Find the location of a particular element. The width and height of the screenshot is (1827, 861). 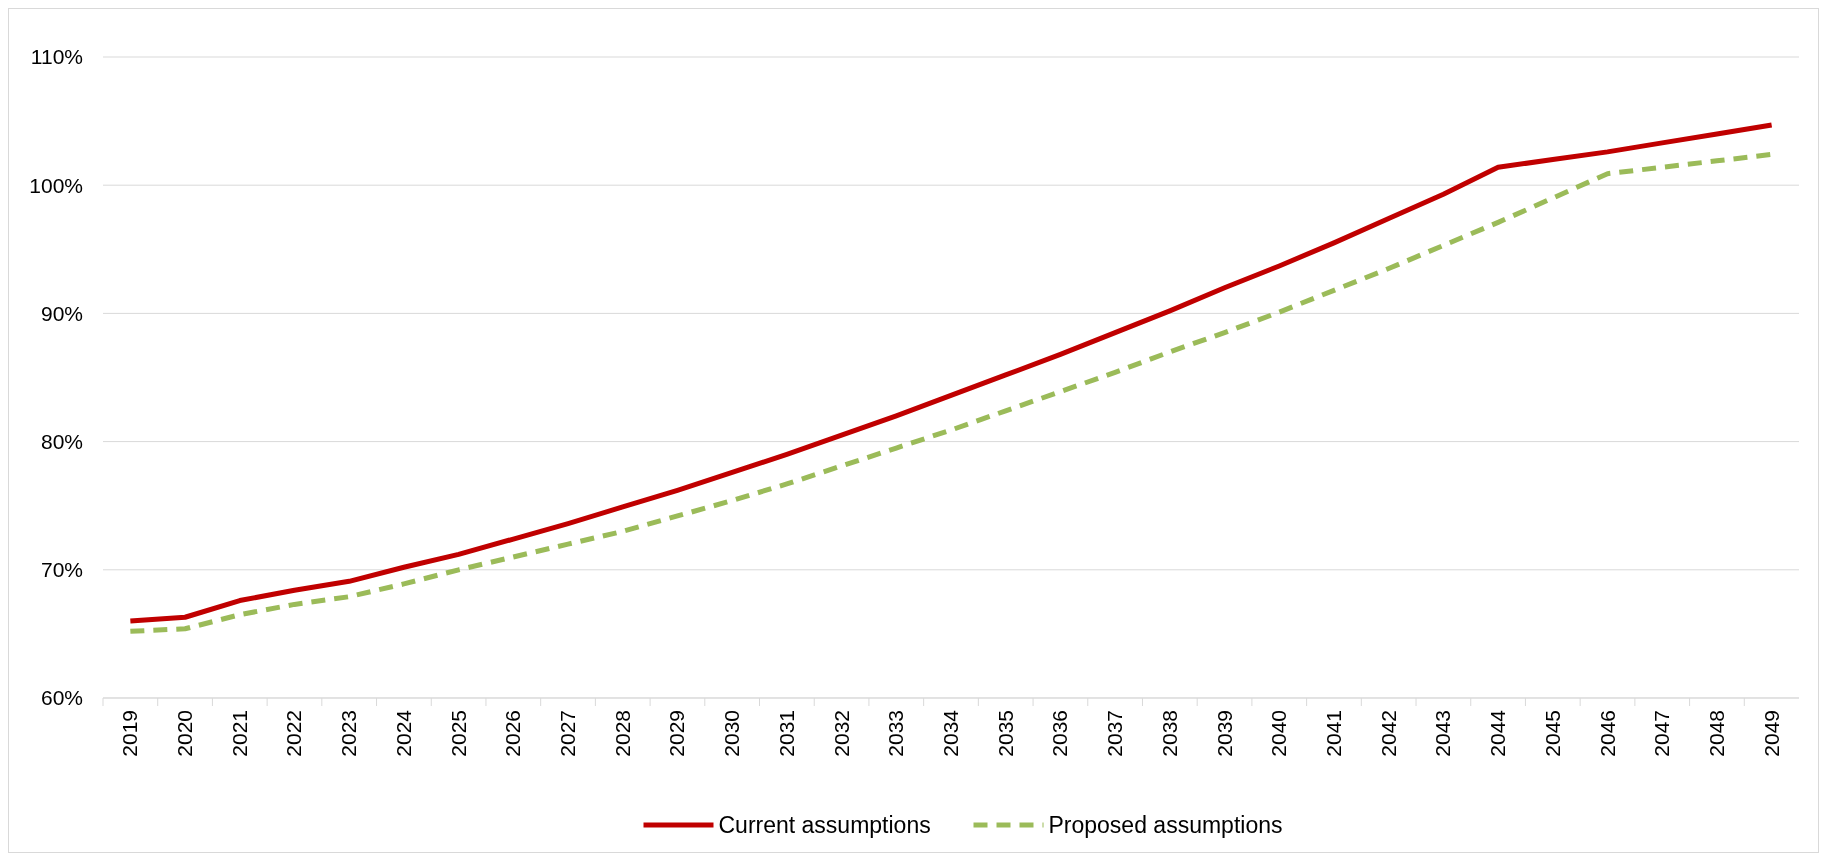

y-tick-label: 100% is located at coordinates (56, 185).